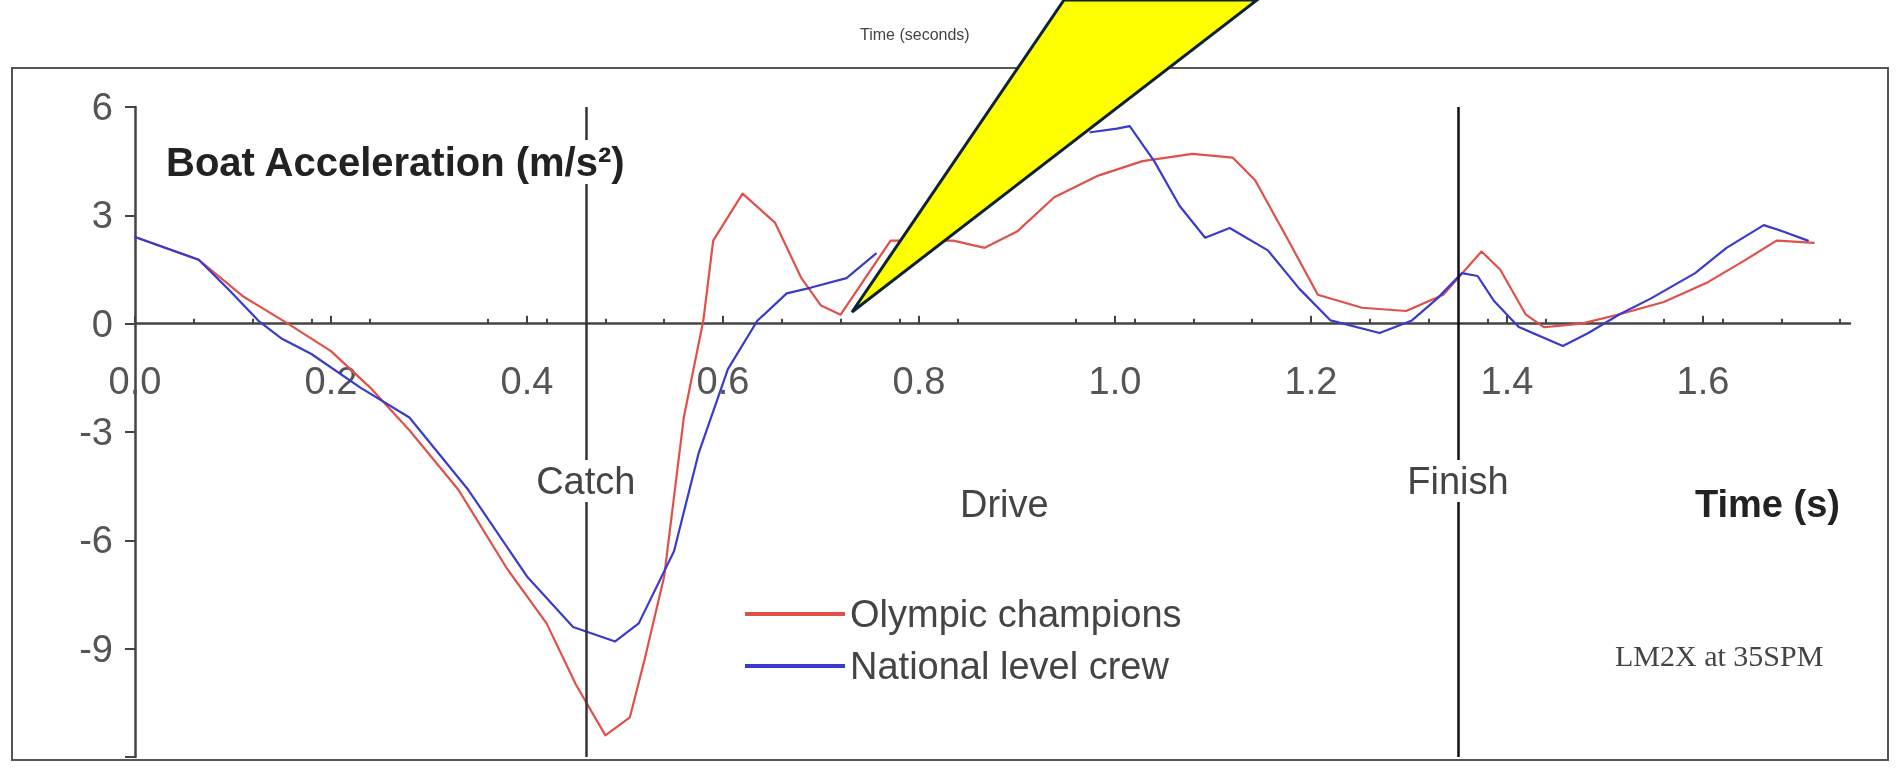 The width and height of the screenshot is (1896, 768). What do you see at coordinates (331, 380) in the screenshot?
I see `x-tick-label: 0.2` at bounding box center [331, 380].